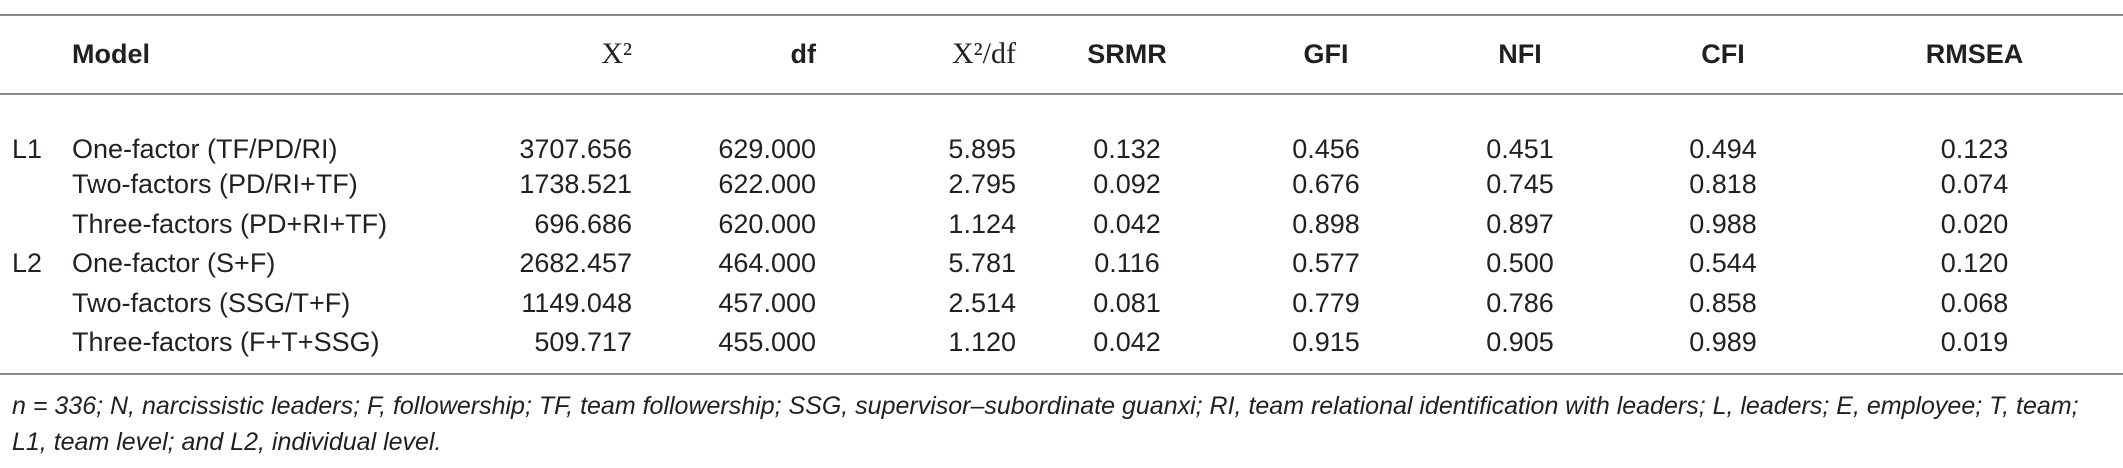 This screenshot has height=468, width=2123. What do you see at coordinates (767, 302) in the screenshot?
I see `cell-df: 457.000` at bounding box center [767, 302].